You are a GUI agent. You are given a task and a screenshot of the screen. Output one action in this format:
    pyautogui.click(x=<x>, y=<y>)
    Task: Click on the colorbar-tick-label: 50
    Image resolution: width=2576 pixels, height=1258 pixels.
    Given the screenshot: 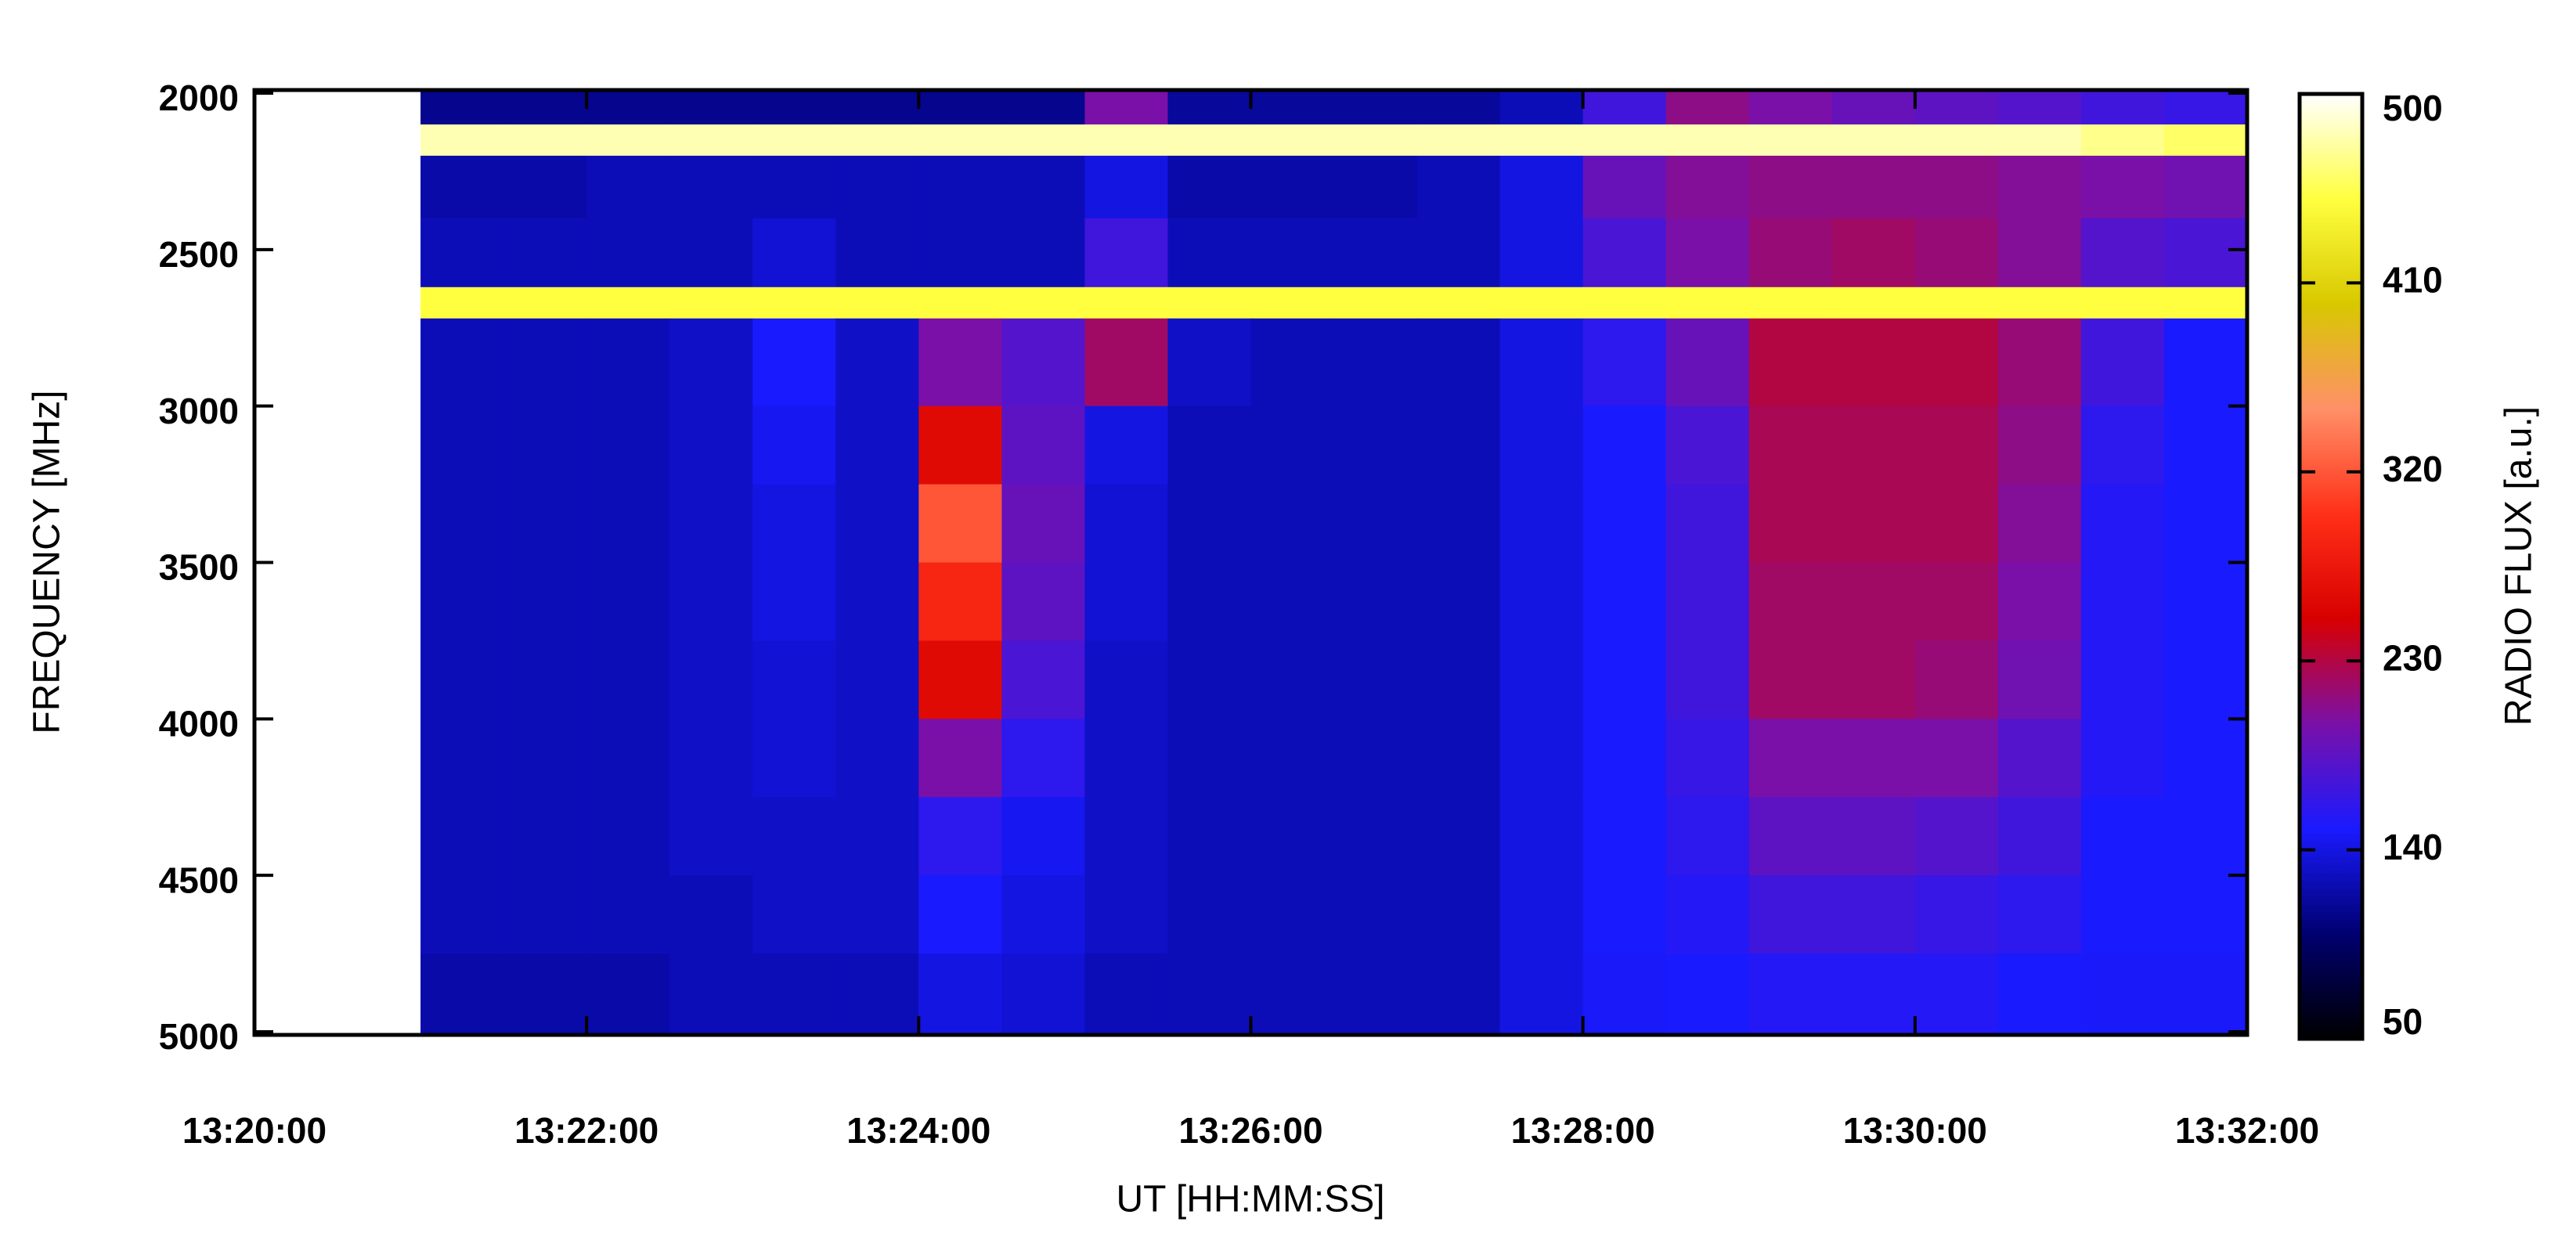 What is the action you would take?
    pyautogui.click(x=2403, y=1021)
    